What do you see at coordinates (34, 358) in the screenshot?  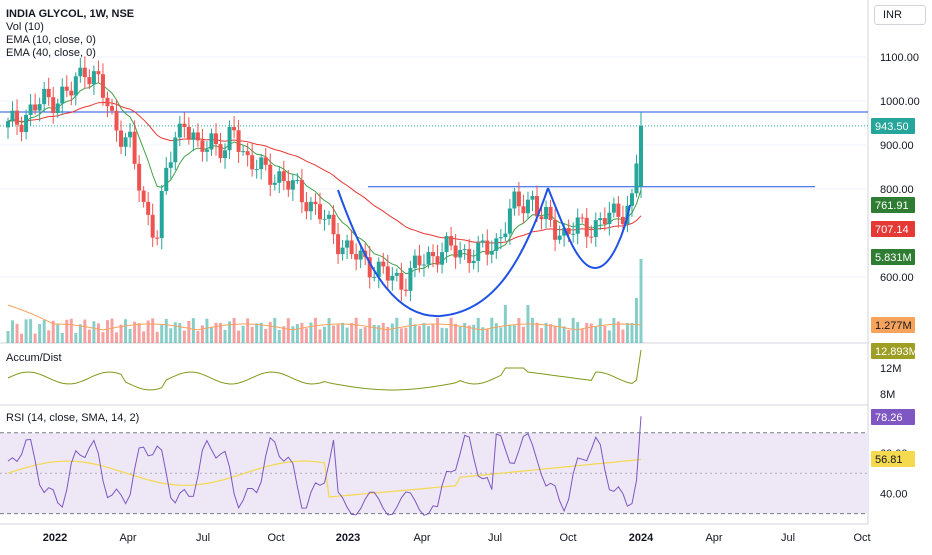 I see `accum-dist-label: Accum/Dist` at bounding box center [34, 358].